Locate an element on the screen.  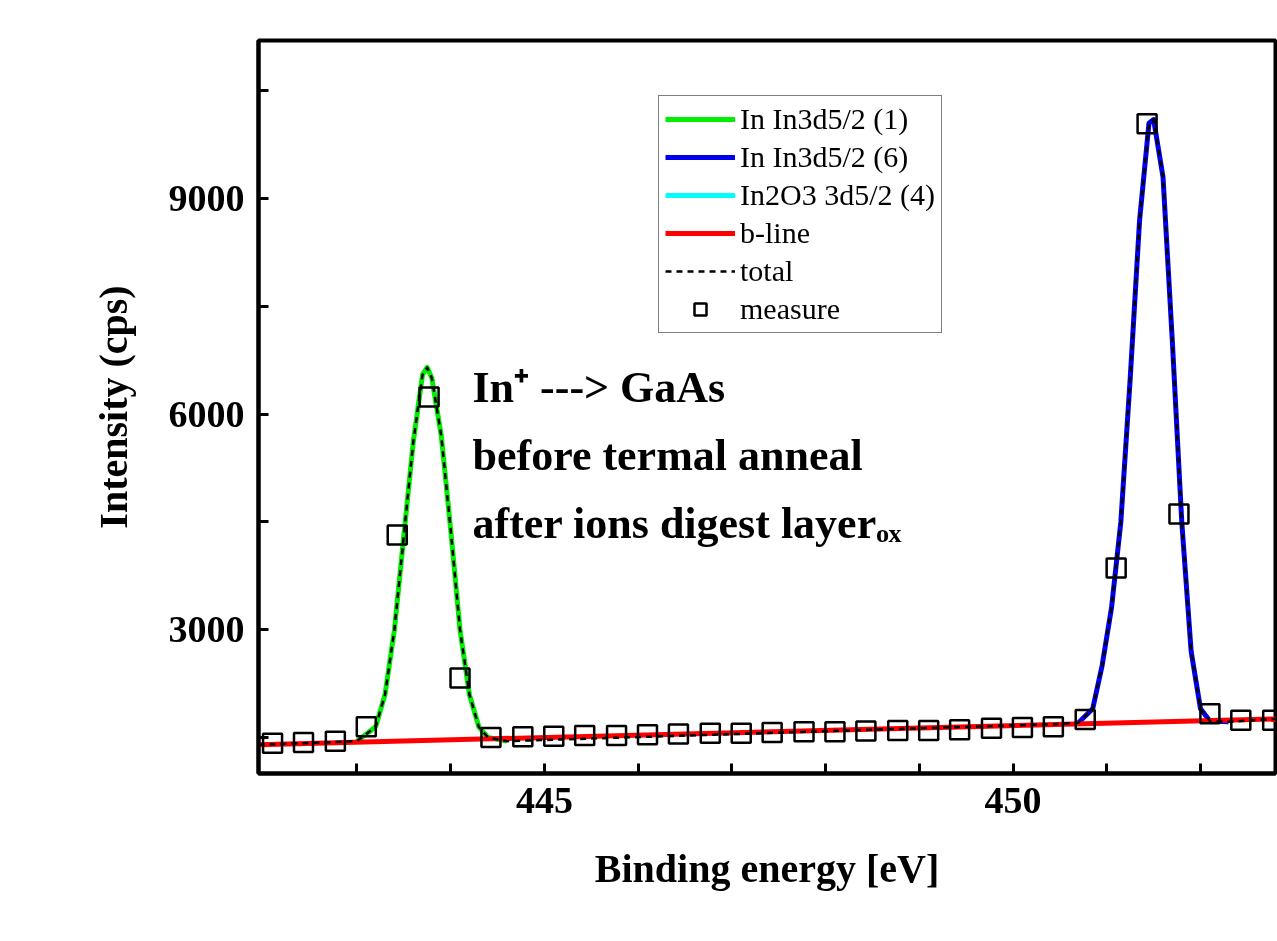
annotation: In⁺ ---> GaAs is located at coordinates (599, 387).